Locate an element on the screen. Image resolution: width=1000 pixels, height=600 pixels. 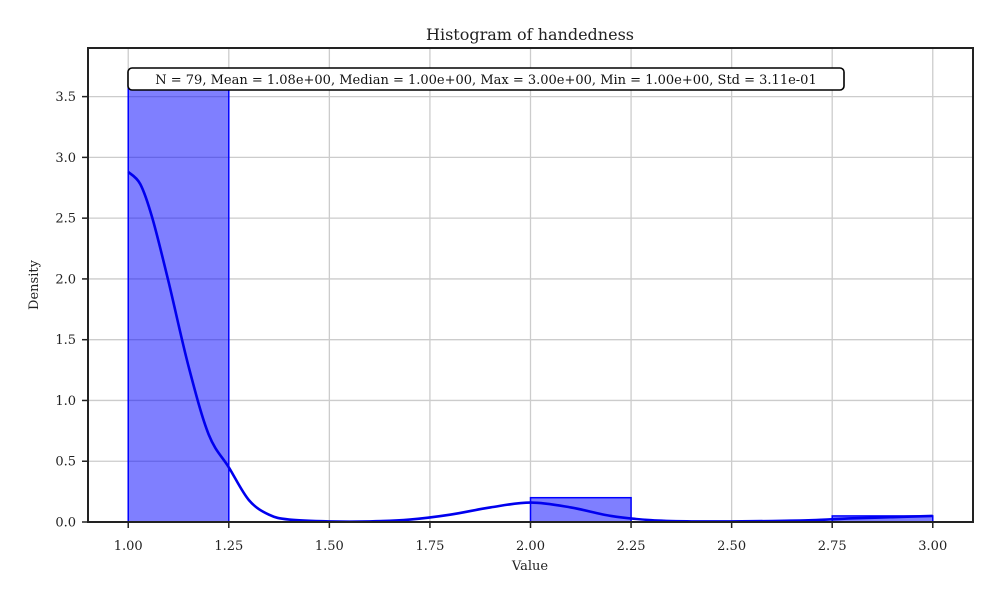
y-tick-label: 0.0 is located at coordinates (65, 523).